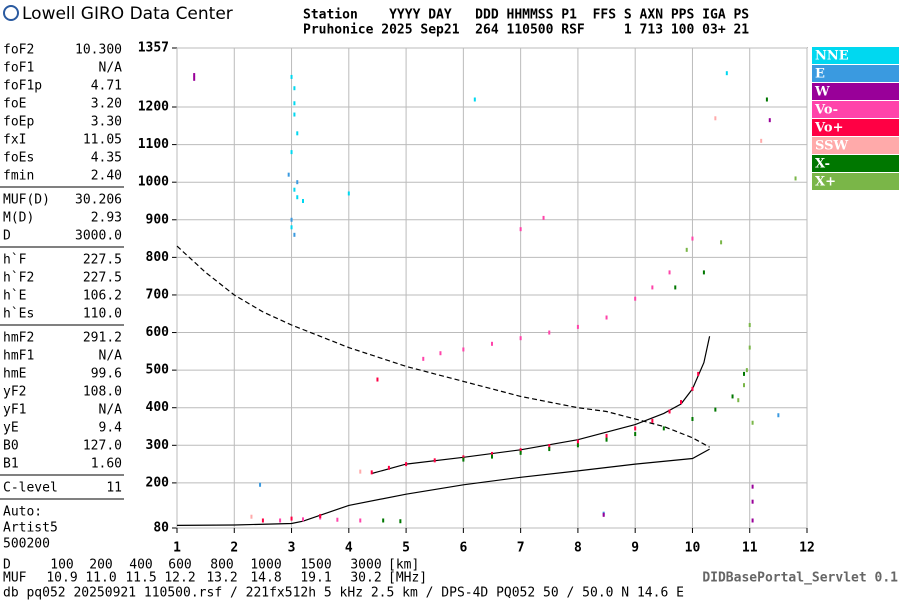 This screenshot has height=600, width=900. What do you see at coordinates (822, 164) in the screenshot?
I see `legend-label: X-` at bounding box center [822, 164].